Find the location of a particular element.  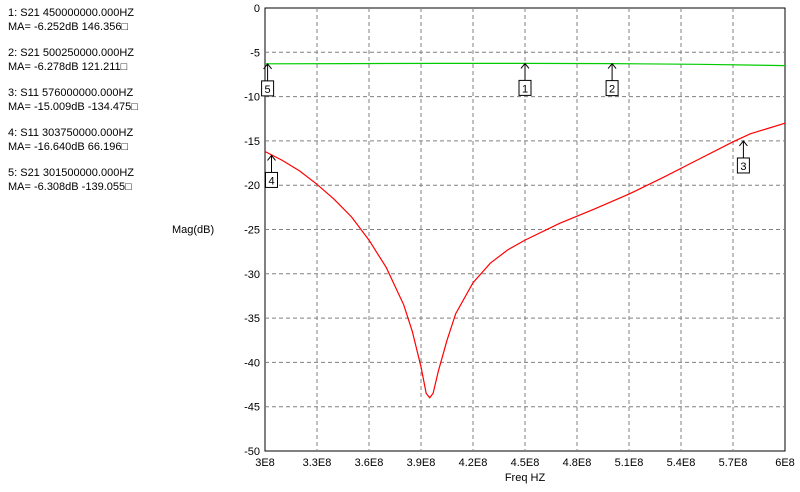

x-tick-label: 4.5E8 is located at coordinates (525, 463).